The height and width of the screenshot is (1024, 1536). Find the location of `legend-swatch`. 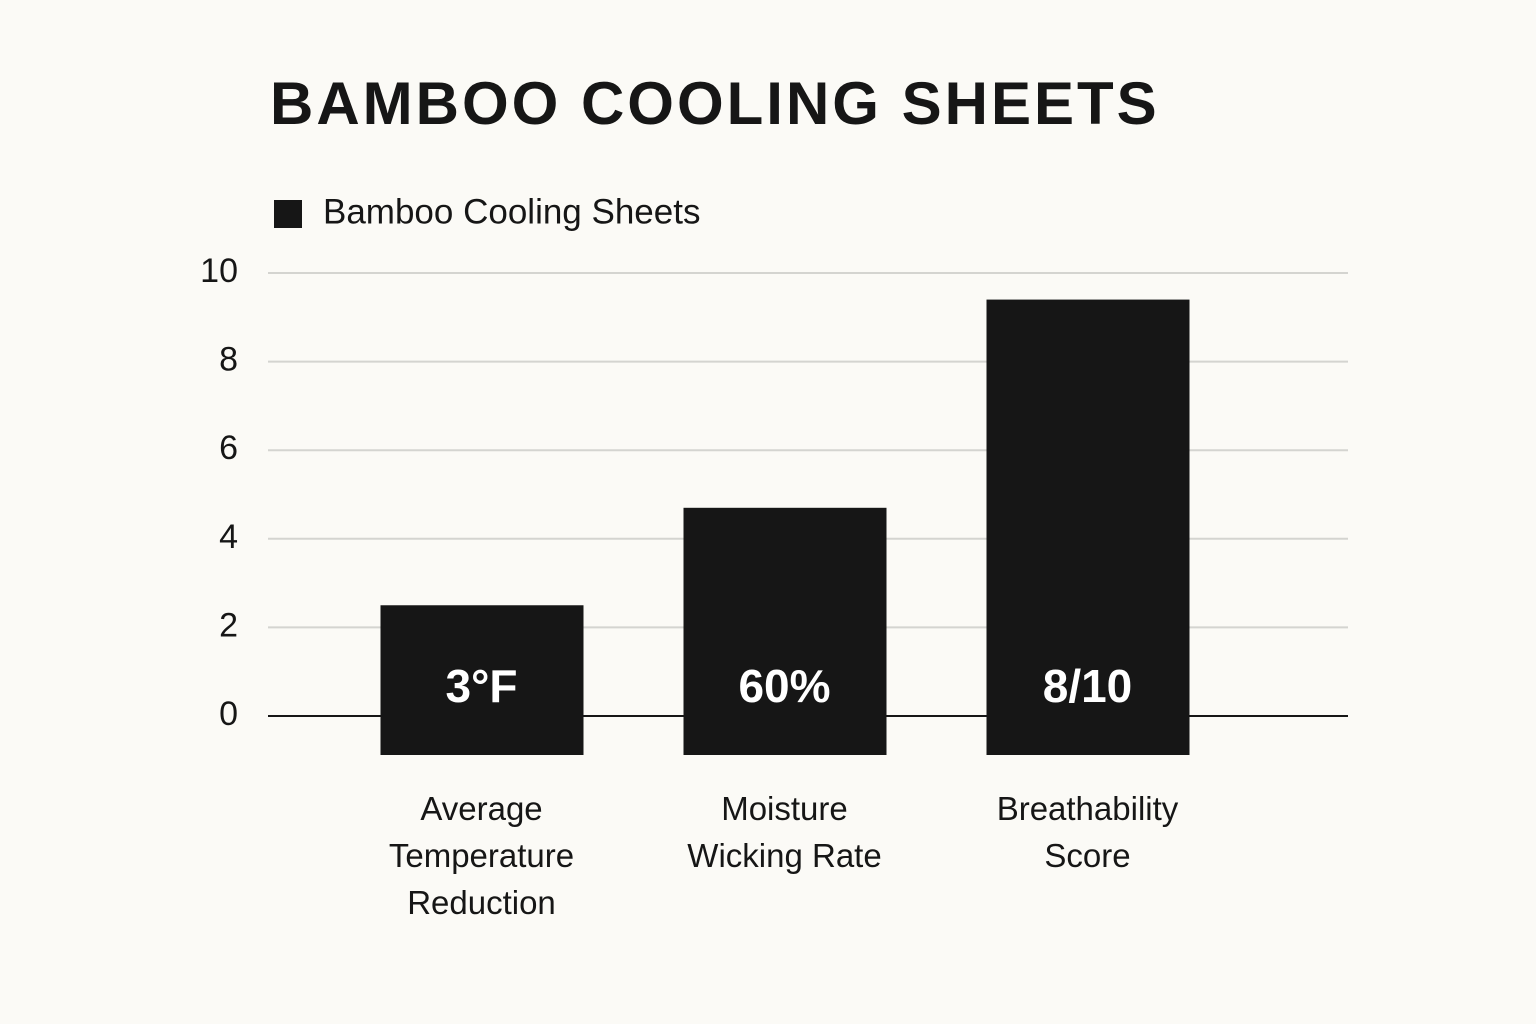

legend-swatch is located at coordinates (288, 214).